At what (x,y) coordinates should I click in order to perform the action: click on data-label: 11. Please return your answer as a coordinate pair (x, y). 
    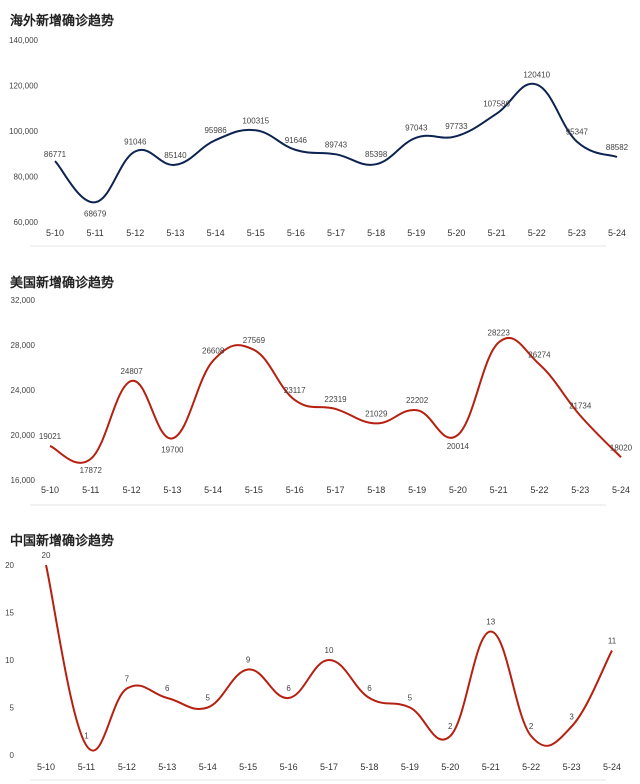
    Looking at the image, I should click on (612, 641).